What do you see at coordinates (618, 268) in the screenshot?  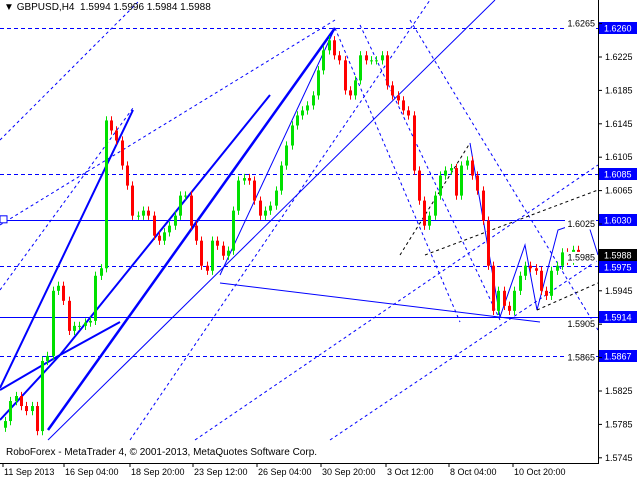 I see `level-price-label: 1.5975` at bounding box center [618, 268].